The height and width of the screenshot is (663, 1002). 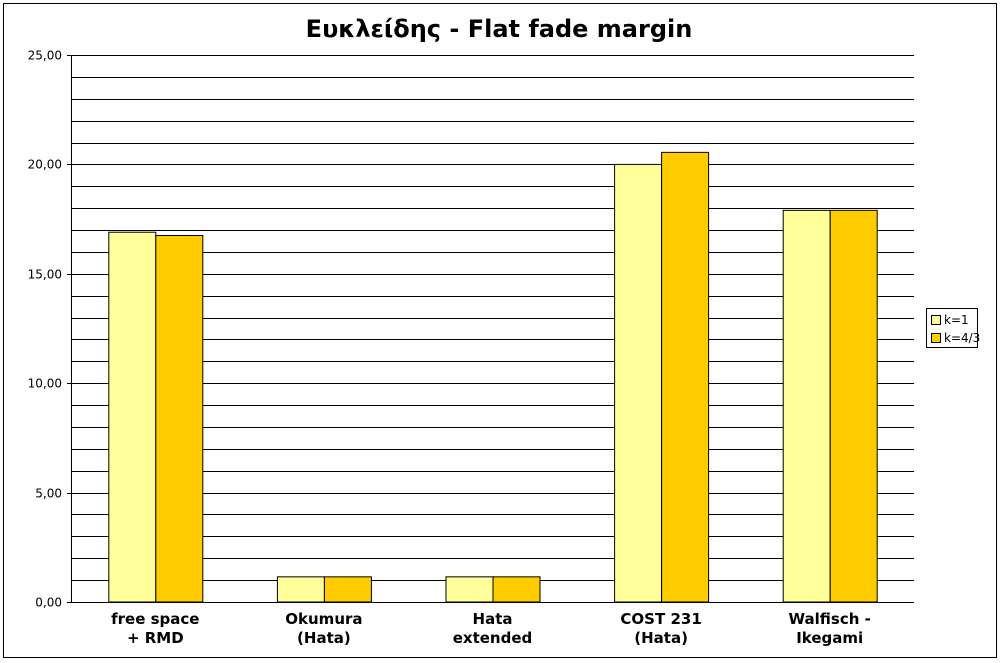 What do you see at coordinates (155, 628) in the screenshot?
I see `x-category-label: free space + RMD` at bounding box center [155, 628].